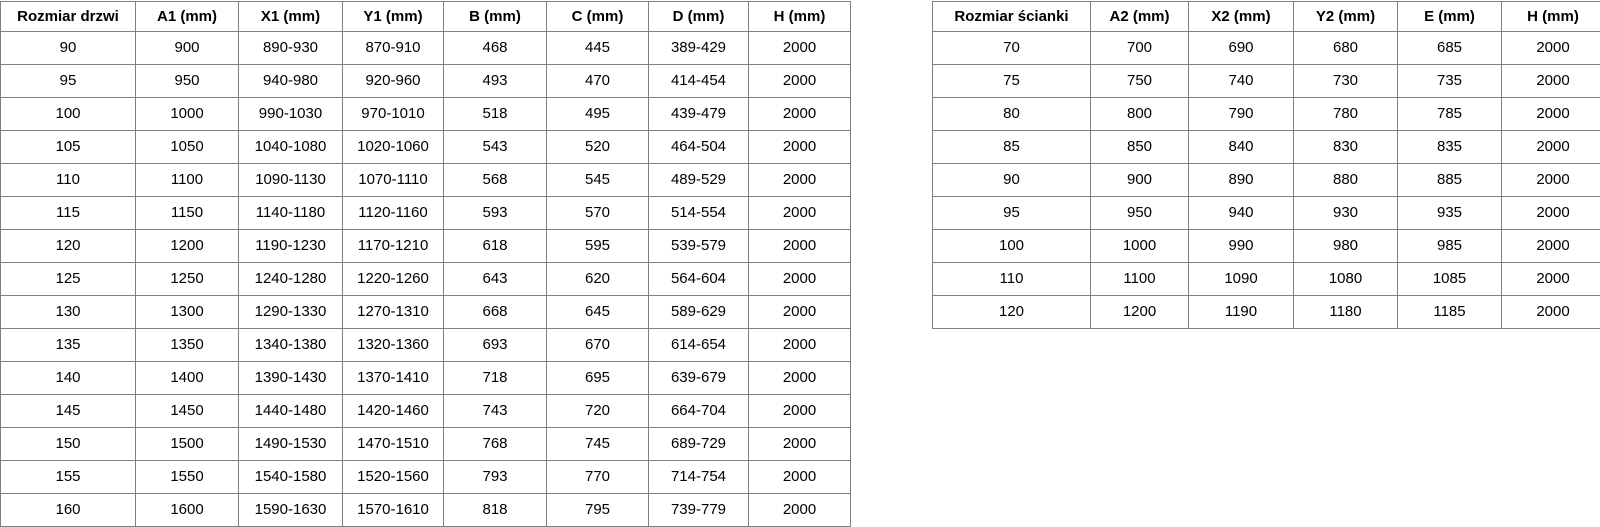  What do you see at coordinates (1346, 81) in the screenshot?
I see `table-cell: 730` at bounding box center [1346, 81].